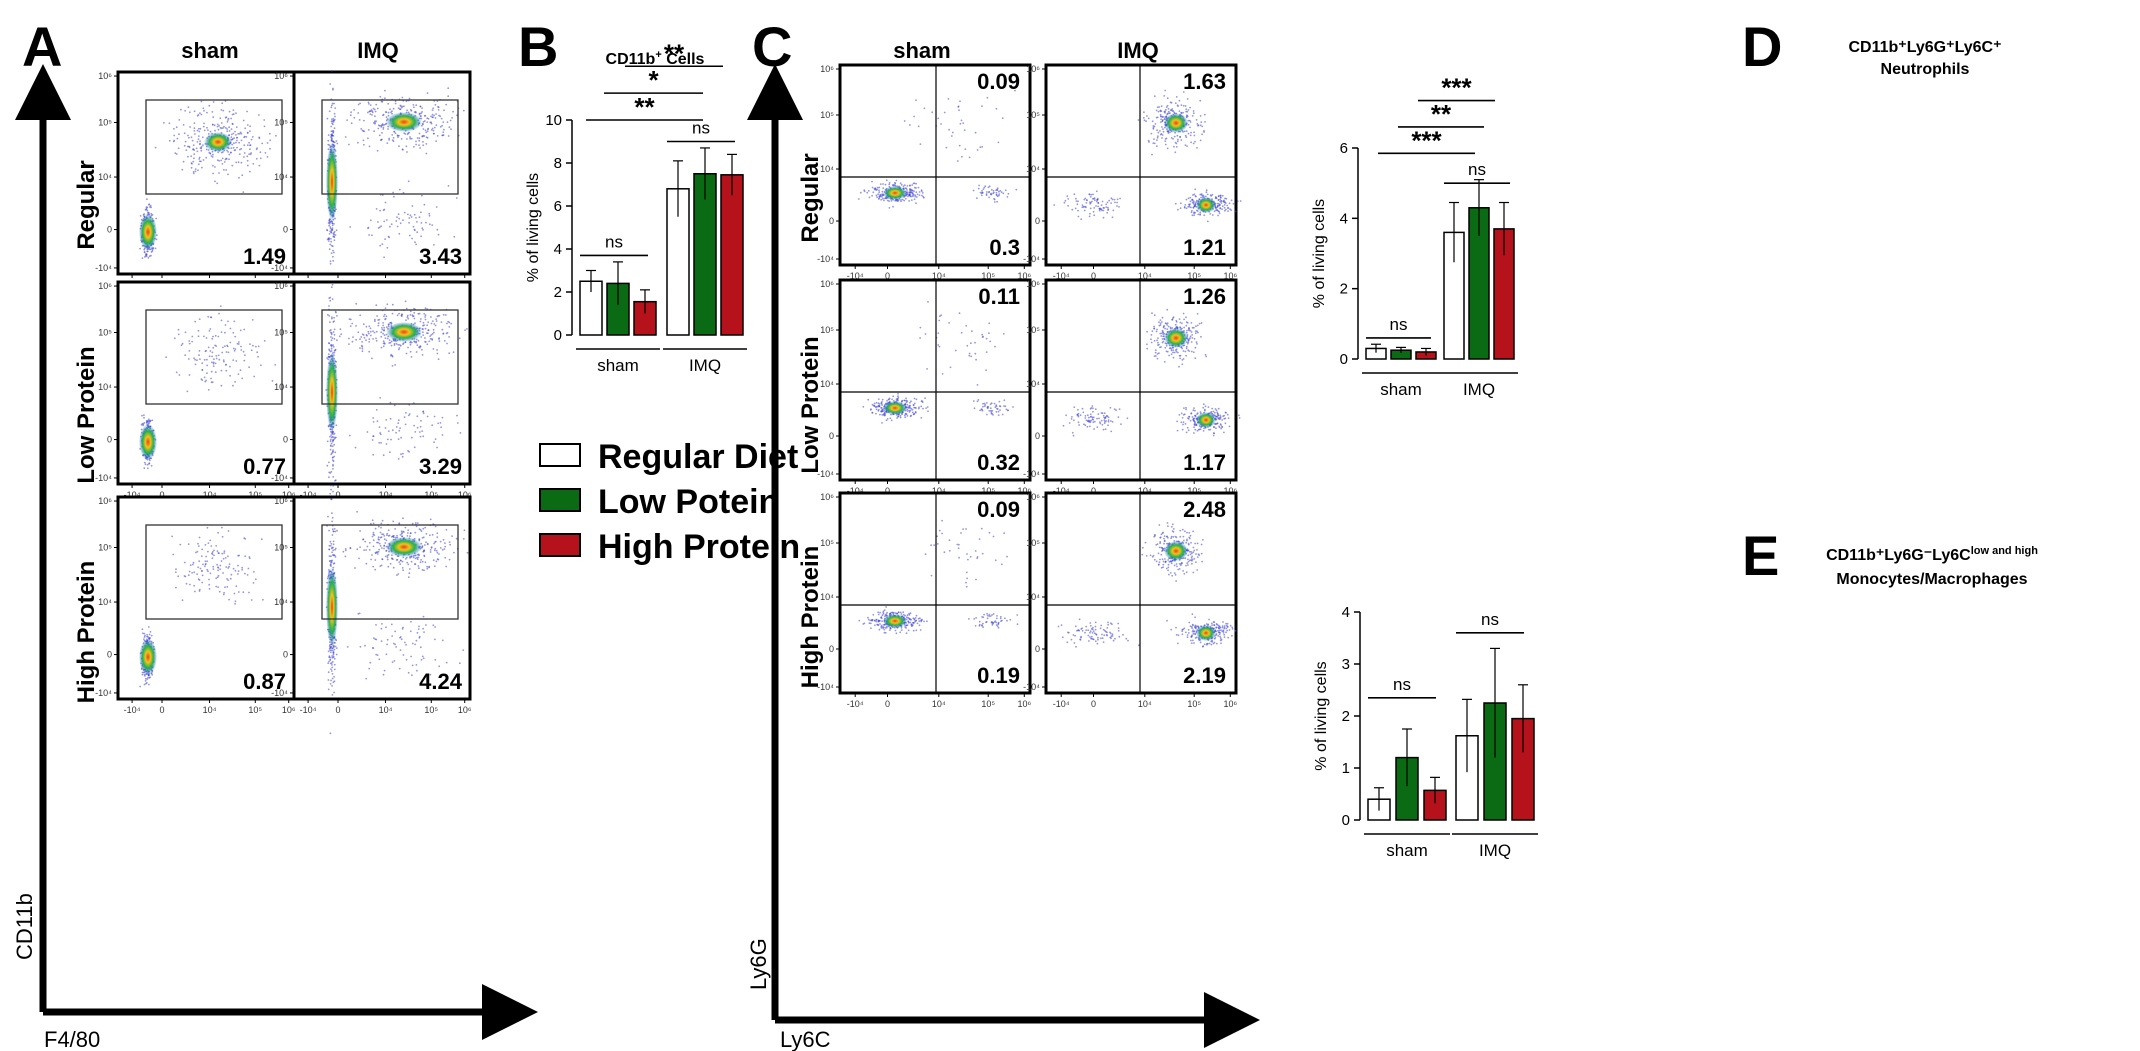 This screenshot has height=1051, width=2140. I want to click on gate-percentage: 3.43, so click(440, 256).